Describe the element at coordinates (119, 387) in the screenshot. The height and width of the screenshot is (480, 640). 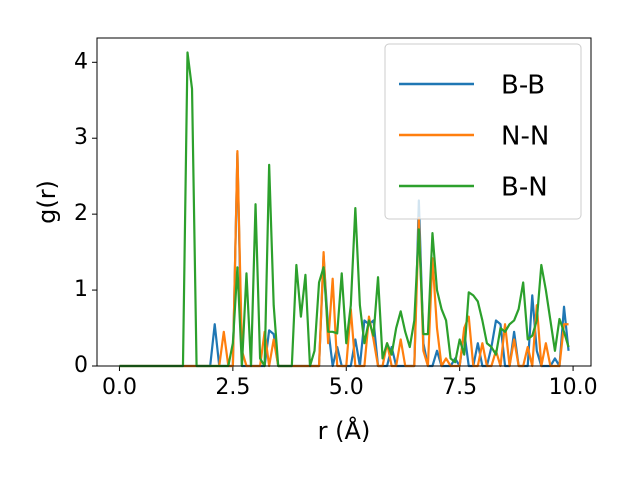
I see `x-tick-label: 0.0` at that location.